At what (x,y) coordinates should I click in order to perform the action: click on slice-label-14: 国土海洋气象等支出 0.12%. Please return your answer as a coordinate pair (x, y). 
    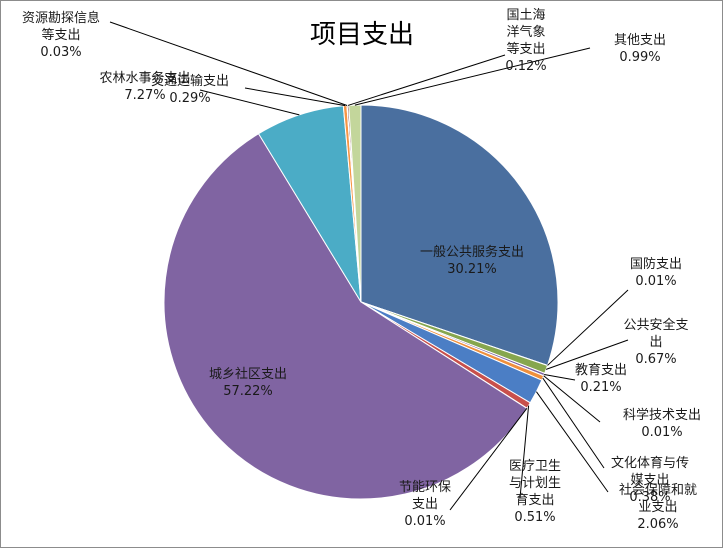
    Looking at the image, I should click on (525, 41).